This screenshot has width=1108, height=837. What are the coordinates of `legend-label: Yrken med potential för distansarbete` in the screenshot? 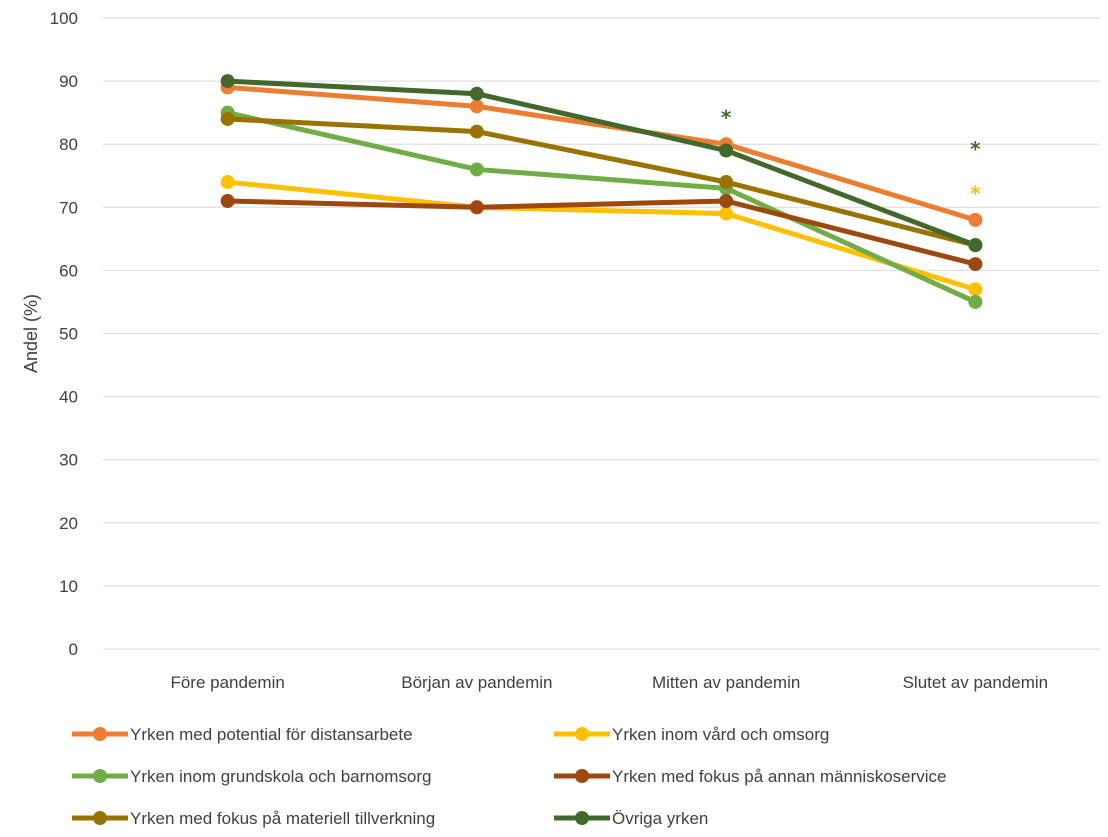 It's located at (271, 734).